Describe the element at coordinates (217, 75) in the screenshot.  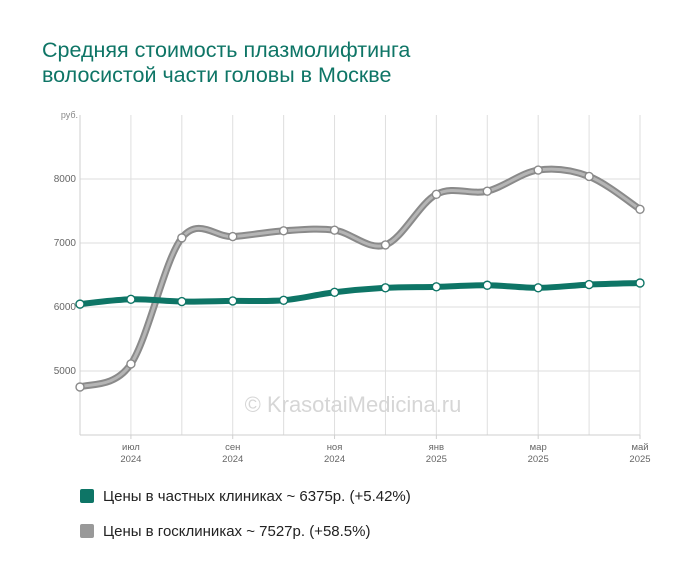
I see `chart-title-line-2: волосистой части головы в Москве` at that location.